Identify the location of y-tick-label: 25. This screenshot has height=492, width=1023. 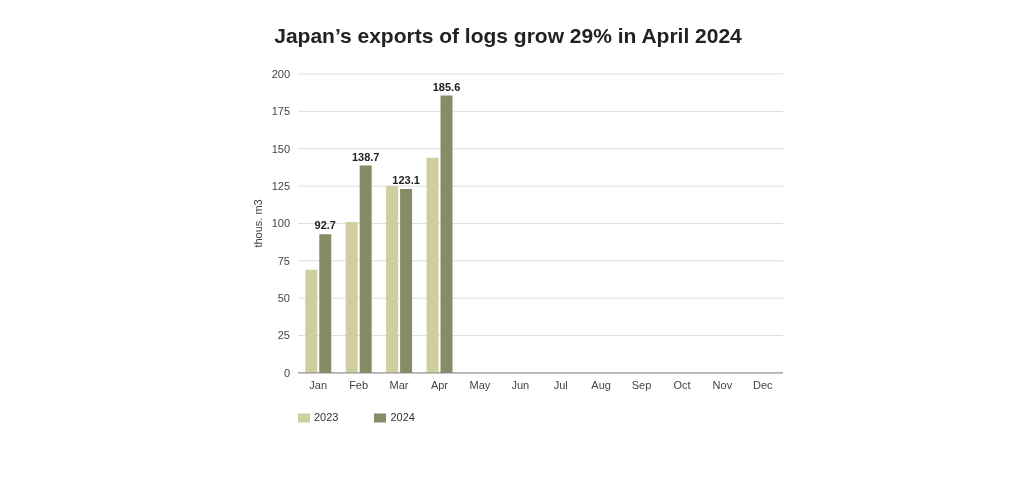
(283, 335).